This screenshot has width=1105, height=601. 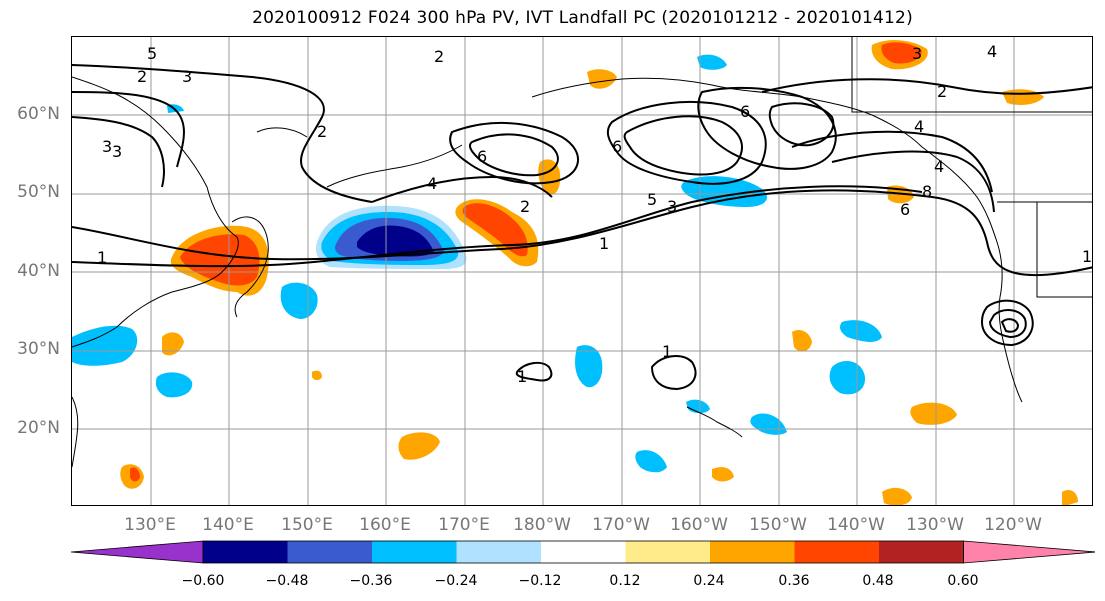 I want to click on colorbar-tick: 0.24, so click(x=709, y=581).